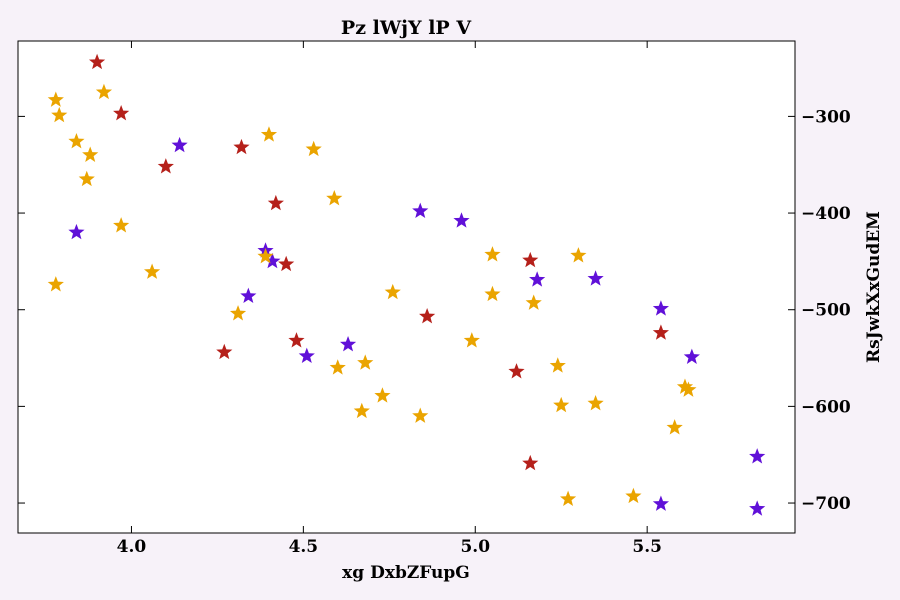 The image size is (900, 600). What do you see at coordinates (647, 547) in the screenshot?
I see `x-tick-label: 5.5` at bounding box center [647, 547].